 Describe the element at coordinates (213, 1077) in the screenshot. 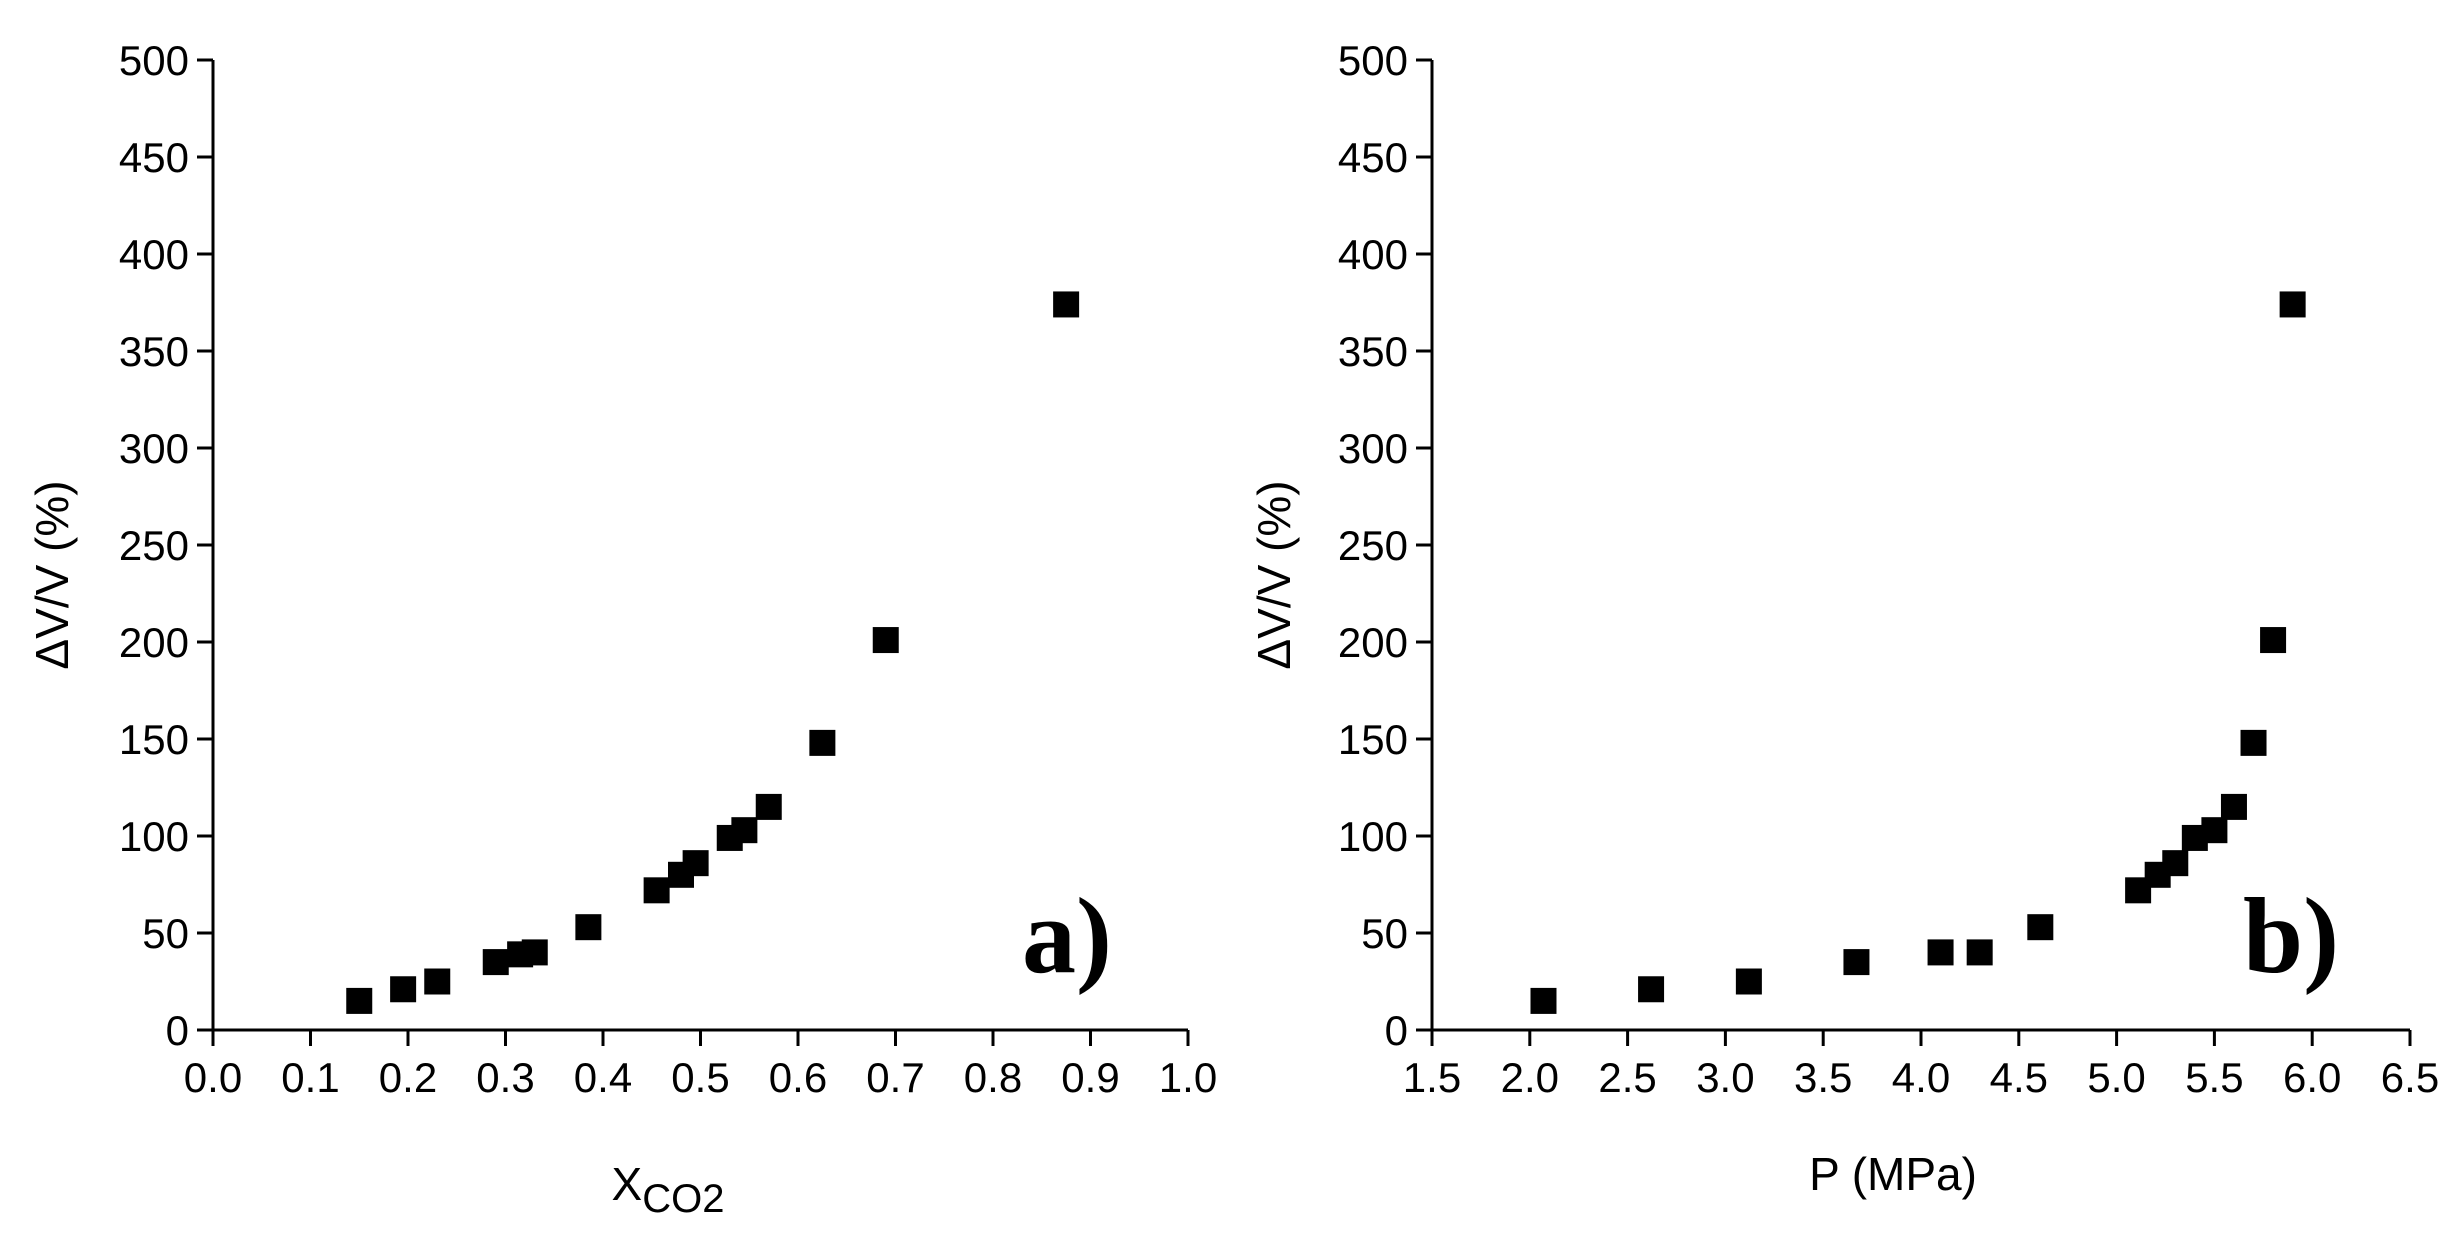

I see `x-tick-label: 0.0` at that location.